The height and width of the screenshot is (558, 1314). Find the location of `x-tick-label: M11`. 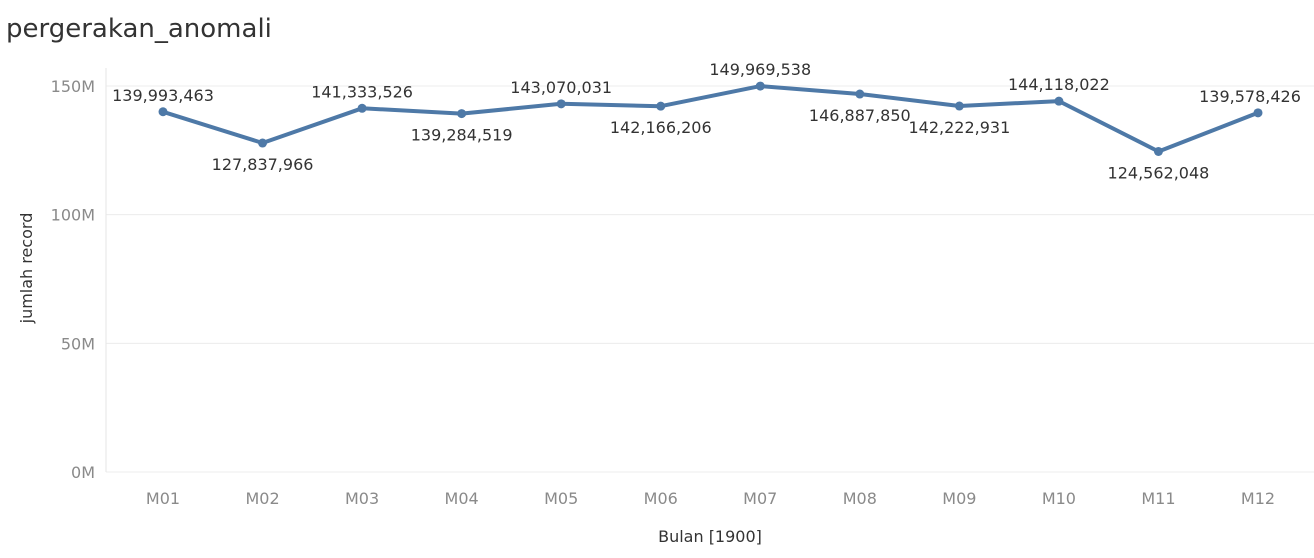

x-tick-label: M11 is located at coordinates (1158, 498).